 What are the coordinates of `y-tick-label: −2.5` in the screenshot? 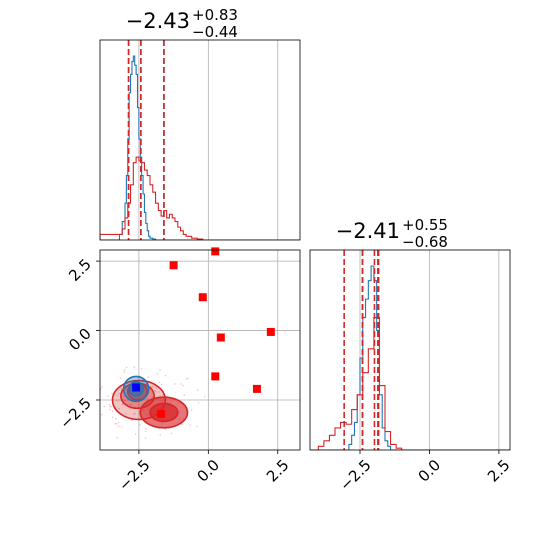 It's located at (75, 413).